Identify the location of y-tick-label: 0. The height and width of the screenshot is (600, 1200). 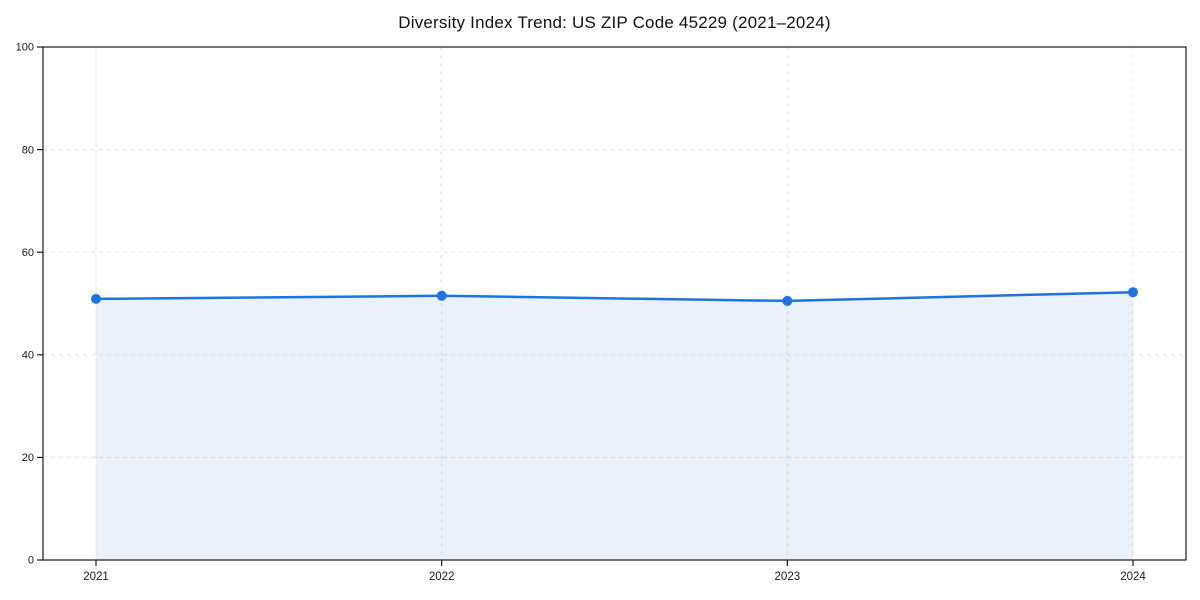
(31, 561).